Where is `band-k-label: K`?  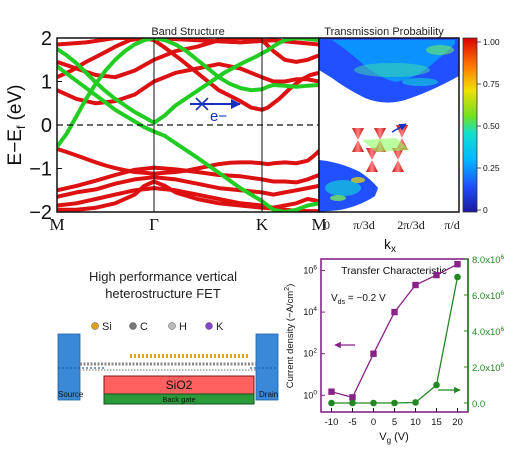
band-k-label: K is located at coordinates (262, 224).